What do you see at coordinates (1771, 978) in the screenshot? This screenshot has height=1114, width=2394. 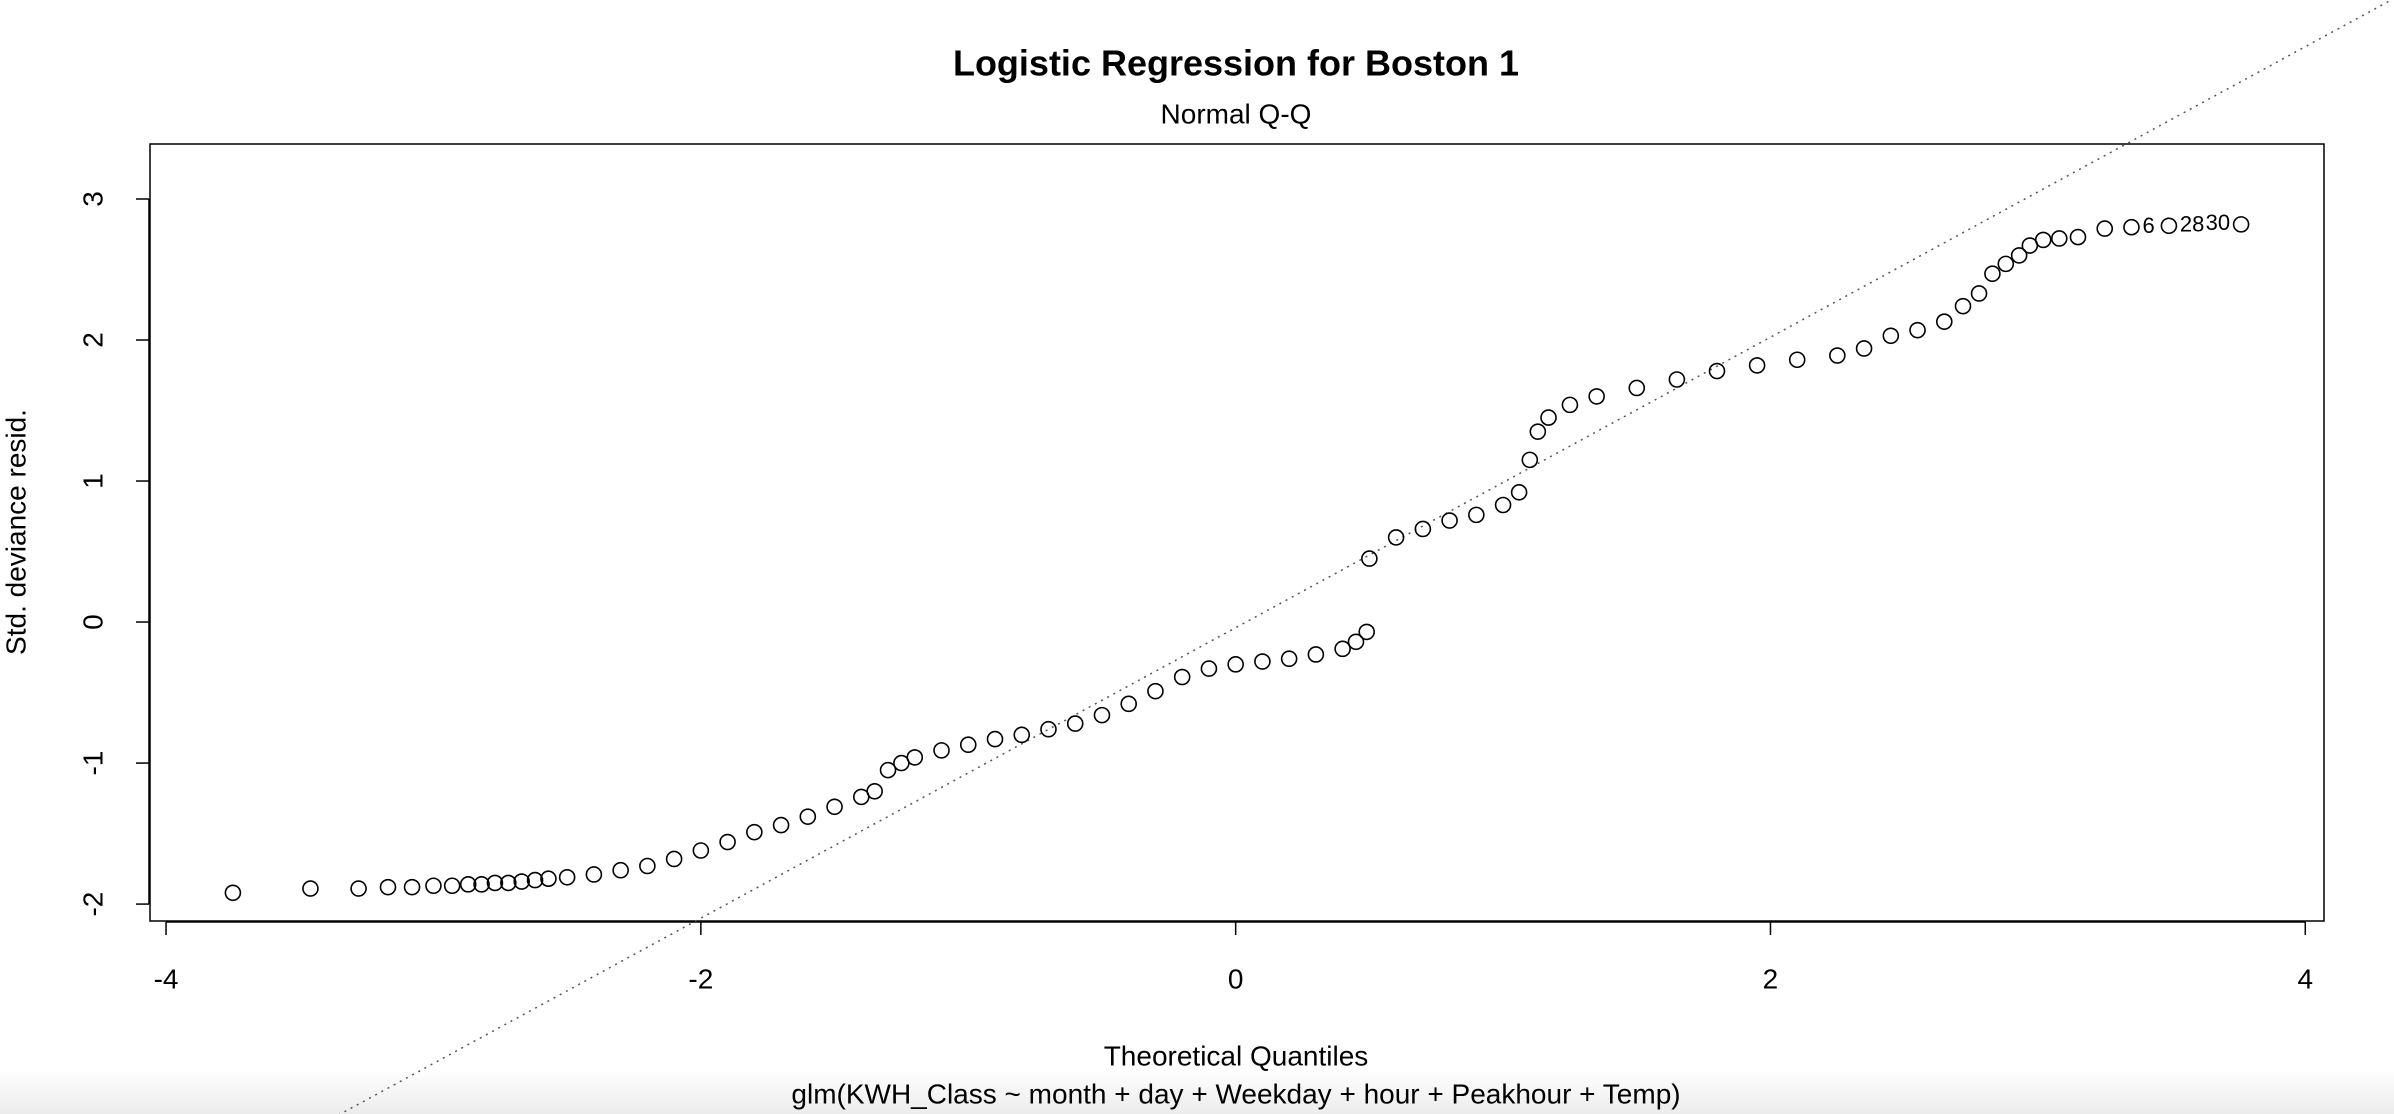 I see `x-tick-label: 2` at bounding box center [1771, 978].